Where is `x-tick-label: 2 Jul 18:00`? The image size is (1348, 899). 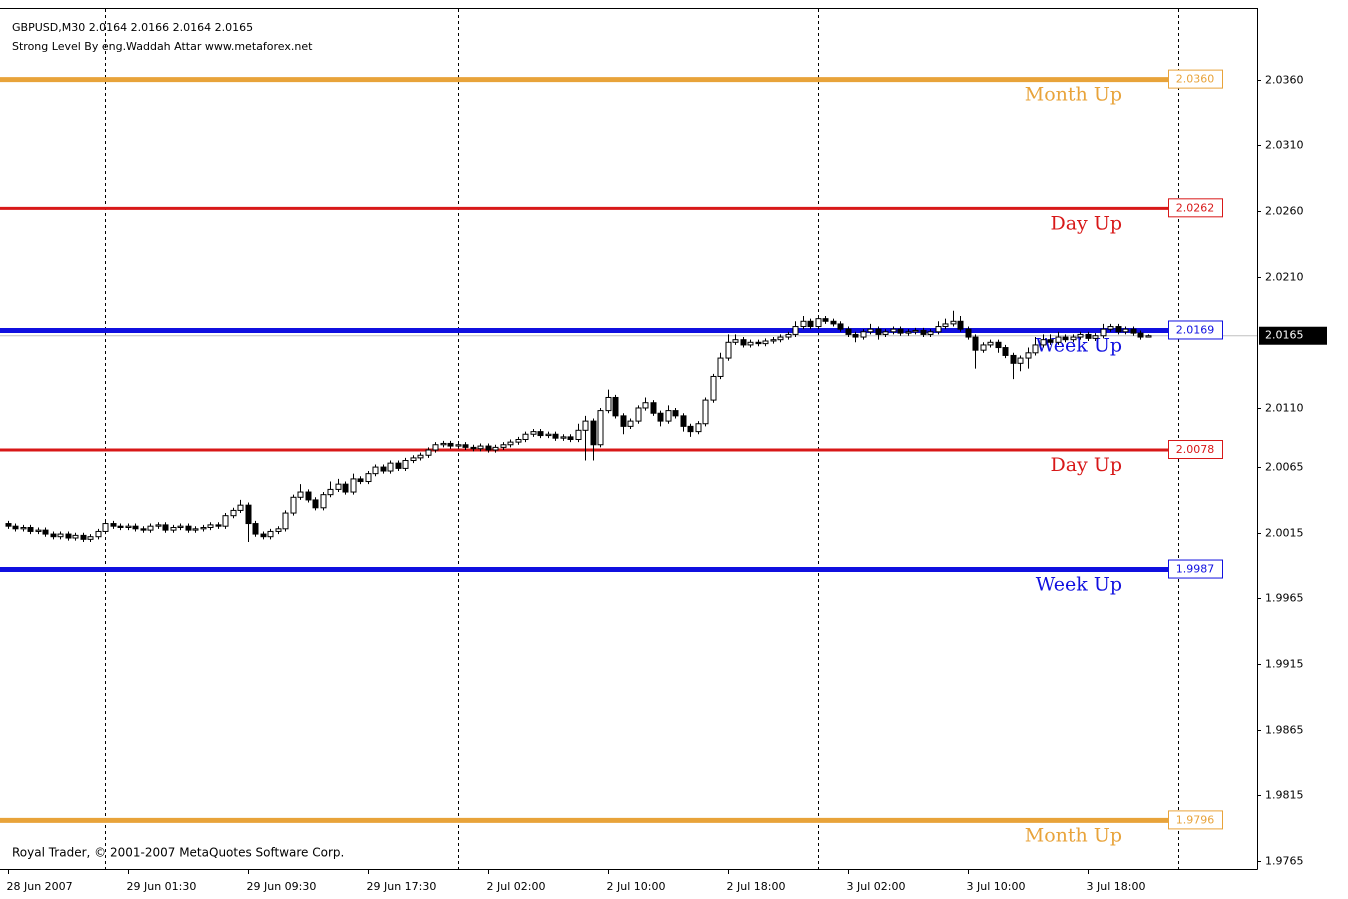 x-tick-label: 2 Jul 18:00 is located at coordinates (756, 886).